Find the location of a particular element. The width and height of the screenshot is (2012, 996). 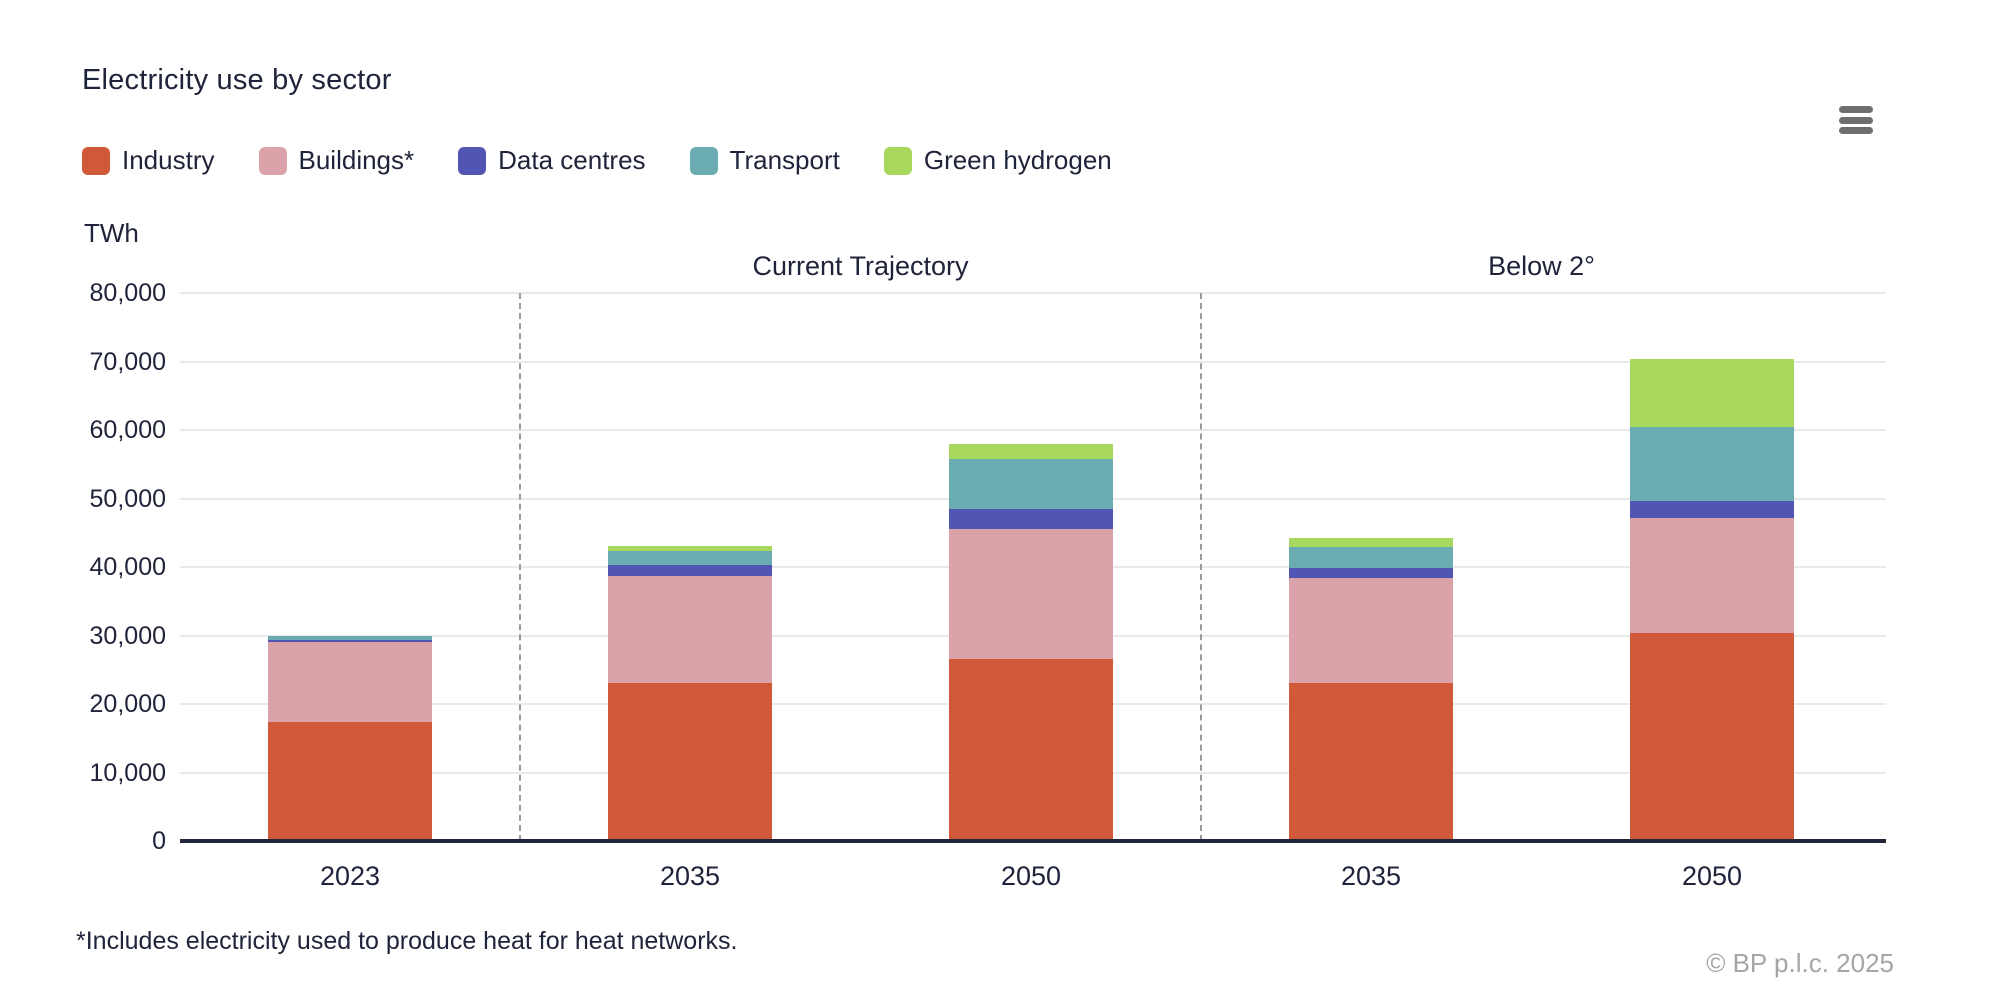

legend-item-data-centres: Data centres is located at coordinates (552, 160).